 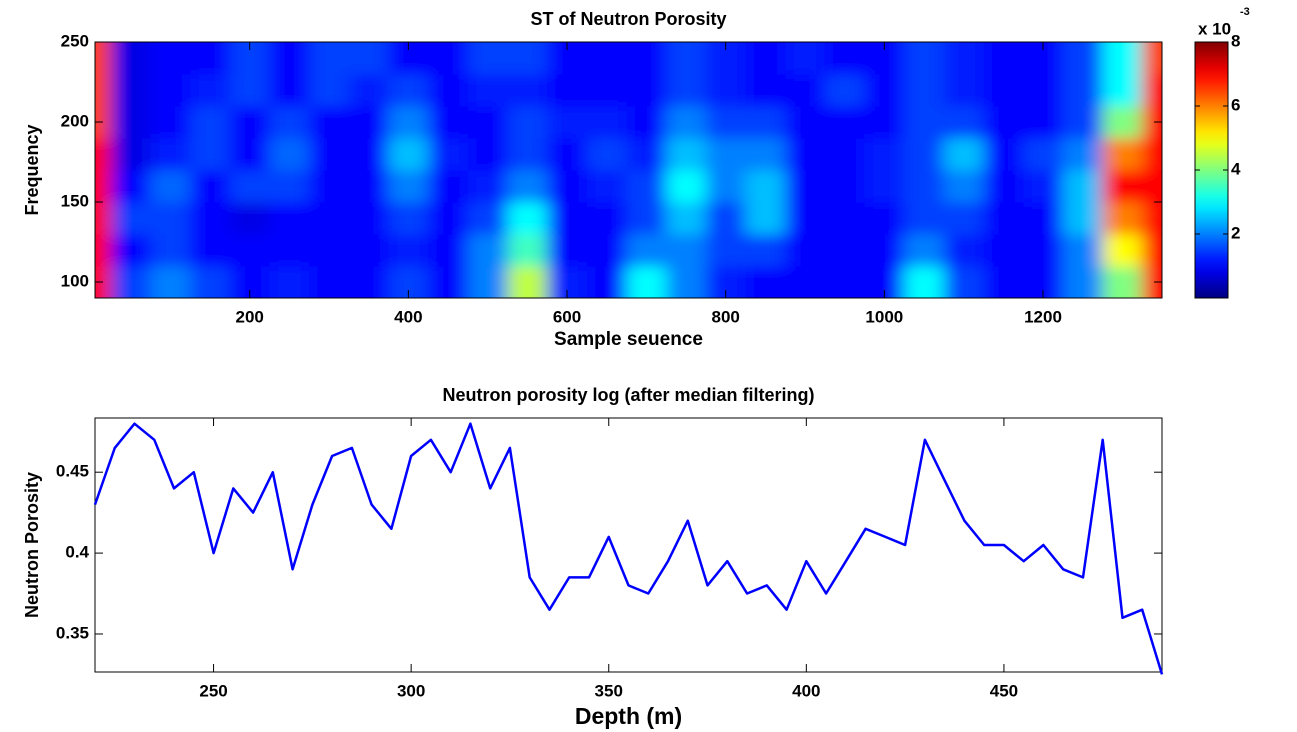 What do you see at coordinates (75, 40) in the screenshot?
I see `y-tick-label: 250` at bounding box center [75, 40].